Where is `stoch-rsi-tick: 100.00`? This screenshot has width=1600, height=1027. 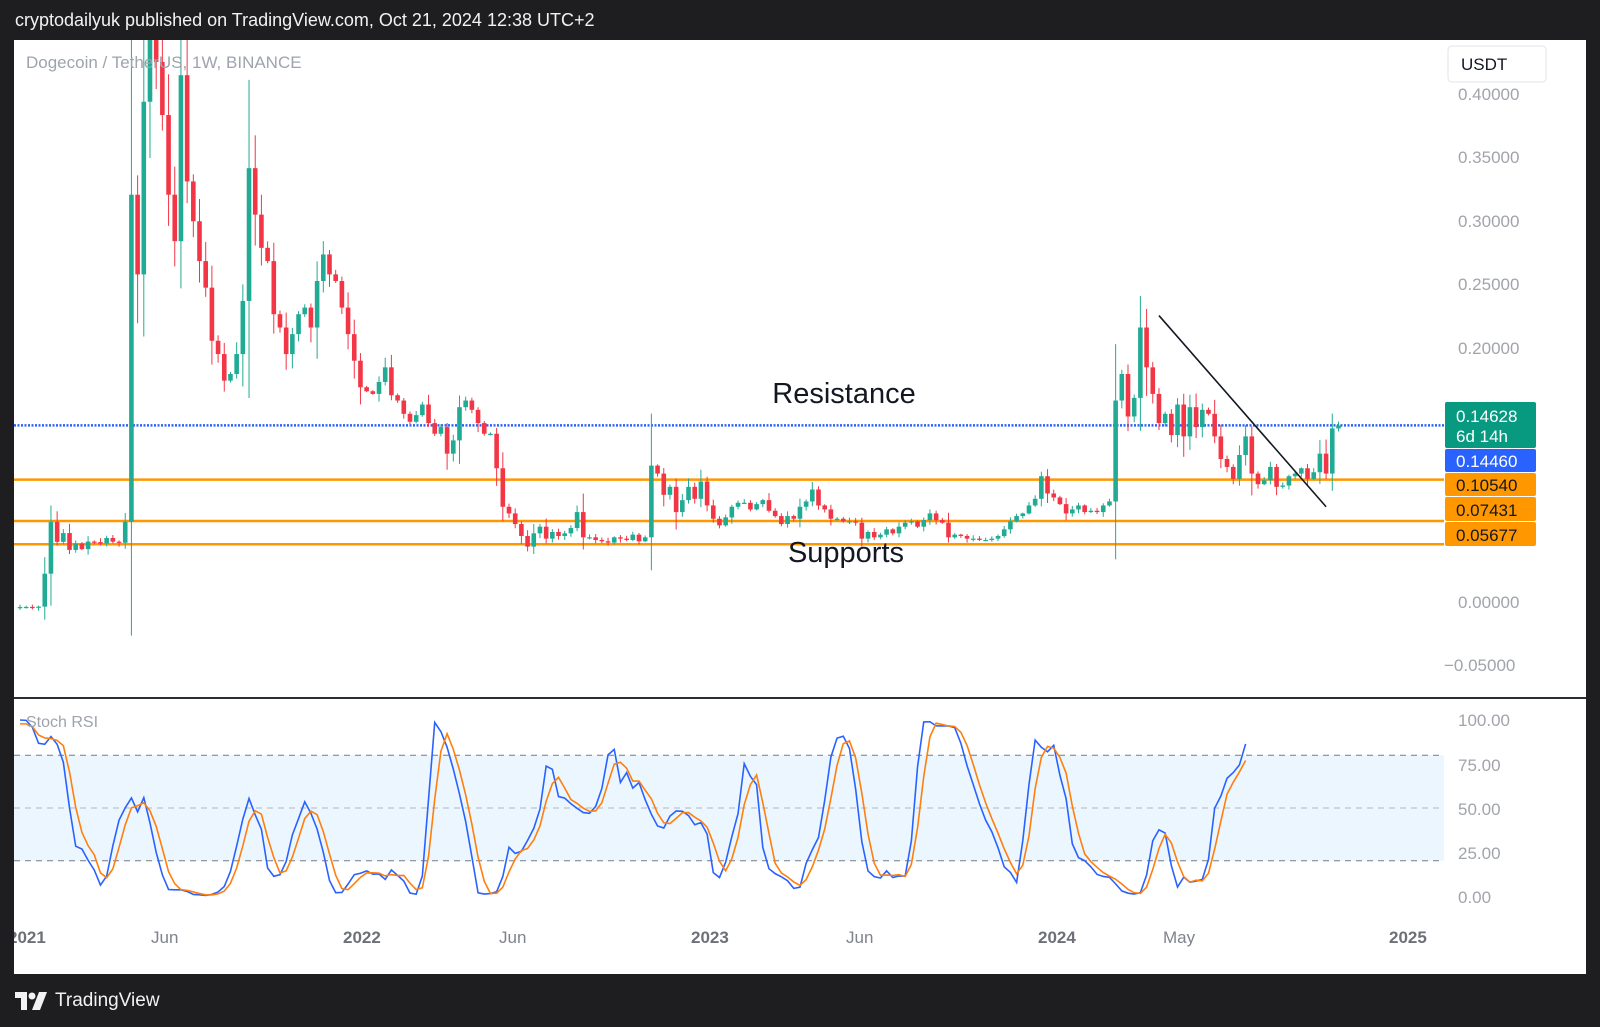 stoch-rsi-tick: 100.00 is located at coordinates (1484, 720).